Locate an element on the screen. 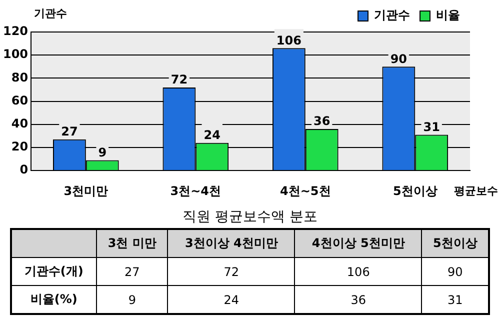  y-tick-label: 20 is located at coordinates (19, 147).